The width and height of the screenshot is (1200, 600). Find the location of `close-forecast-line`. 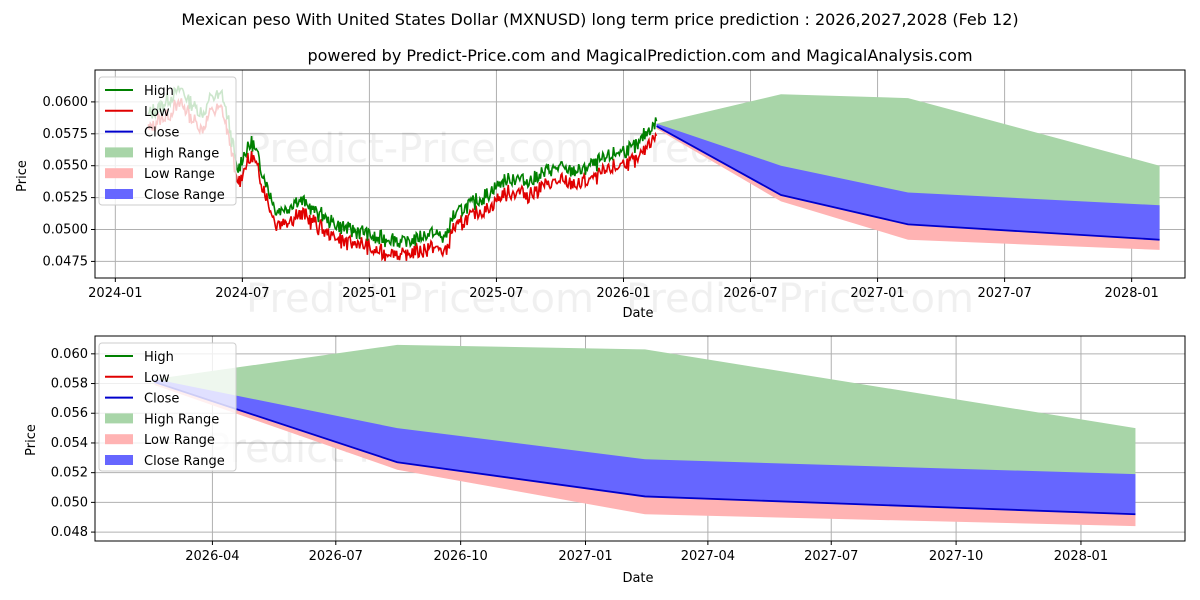

close-forecast-line is located at coordinates (908, 183).